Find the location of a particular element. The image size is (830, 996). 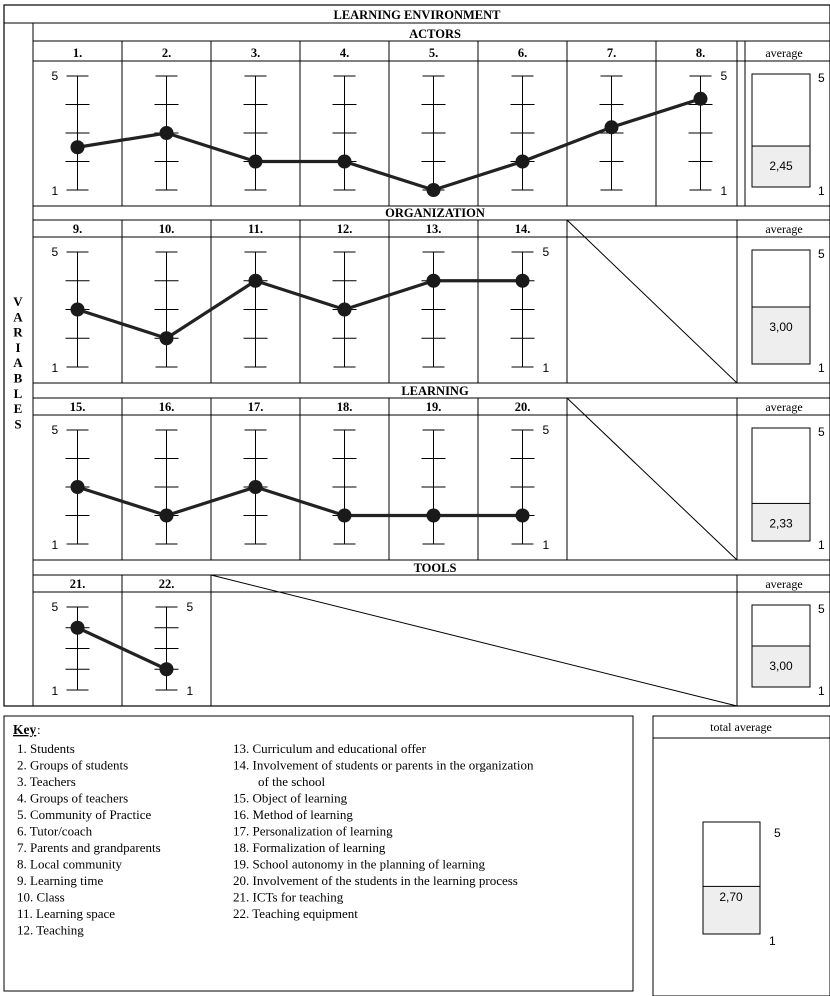

key-item: 22. Teaching equipment is located at coordinates (295, 913).